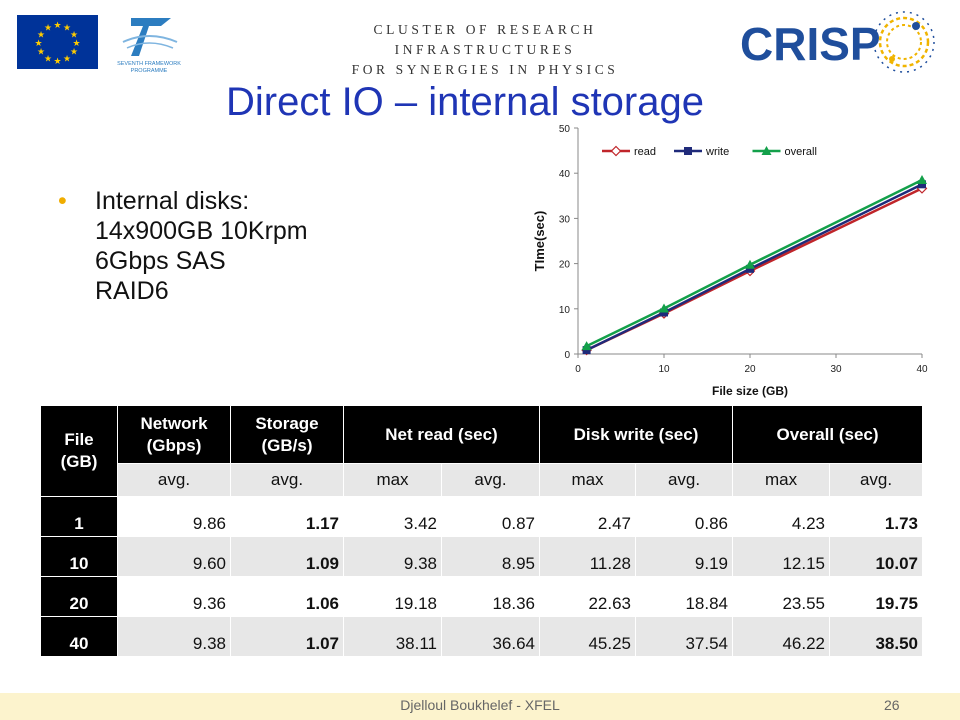 This screenshot has height=720, width=960. Describe the element at coordinates (684, 556) in the screenshot. I see `table-cell: 9.19` at that location.